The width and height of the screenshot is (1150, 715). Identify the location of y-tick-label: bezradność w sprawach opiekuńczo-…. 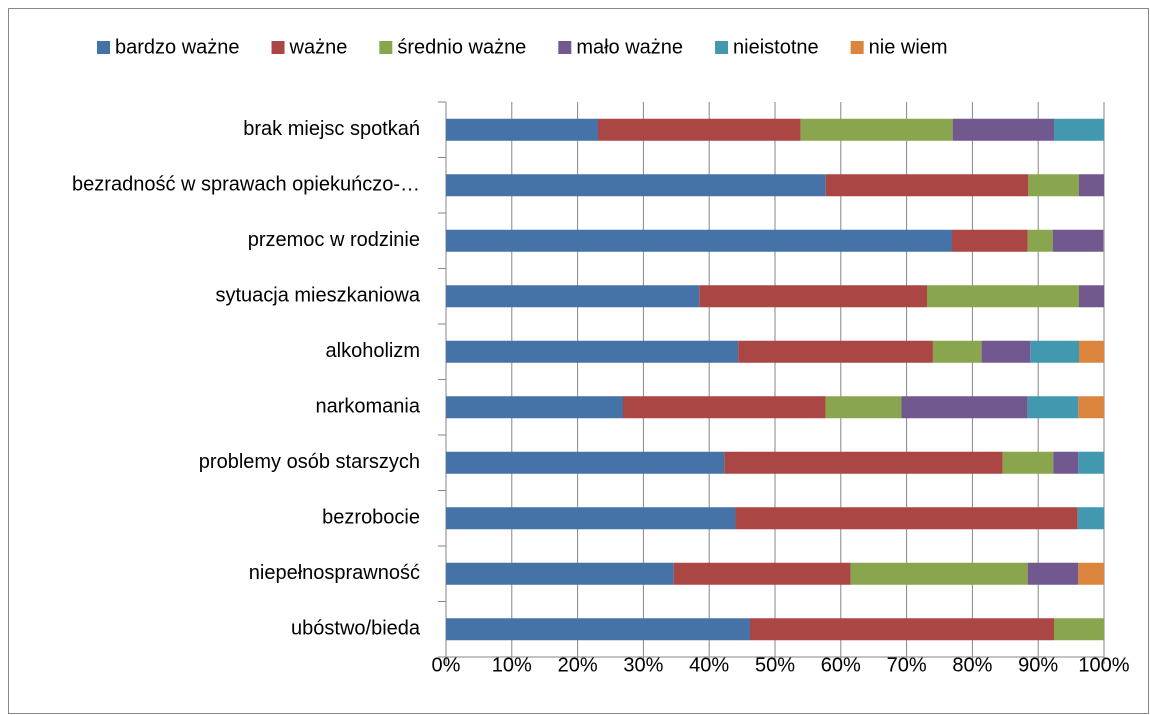
(246, 185).